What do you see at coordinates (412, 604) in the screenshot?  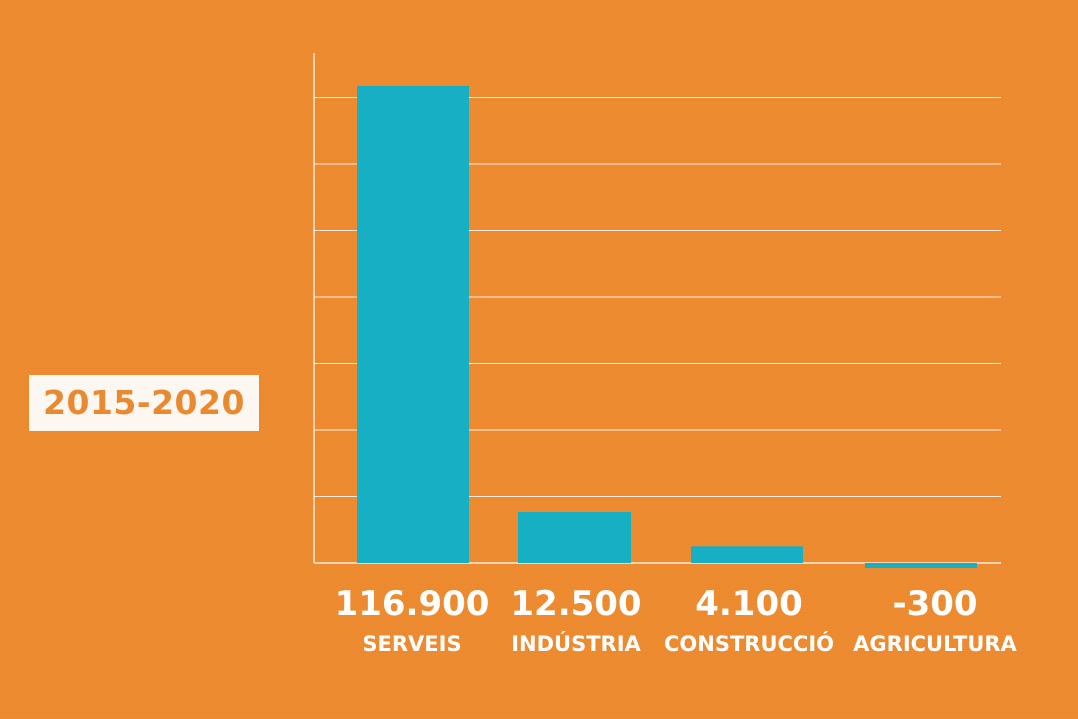 I see `value-label-0: 116.900` at bounding box center [412, 604].